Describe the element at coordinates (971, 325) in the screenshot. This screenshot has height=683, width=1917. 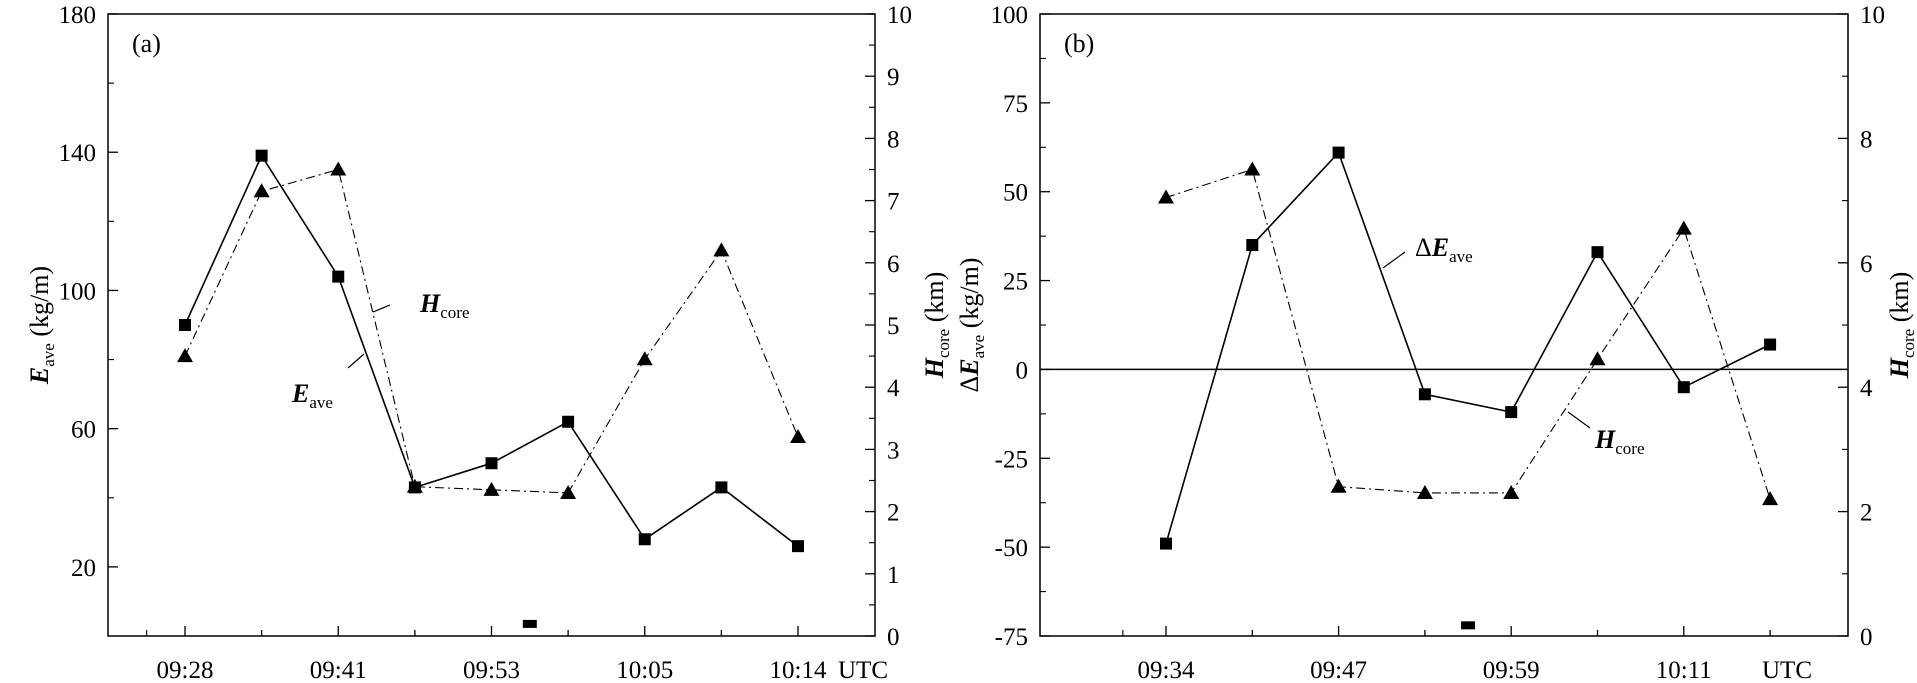
I see `y-left-axis-title: ΔEave (kg/m)` at that location.